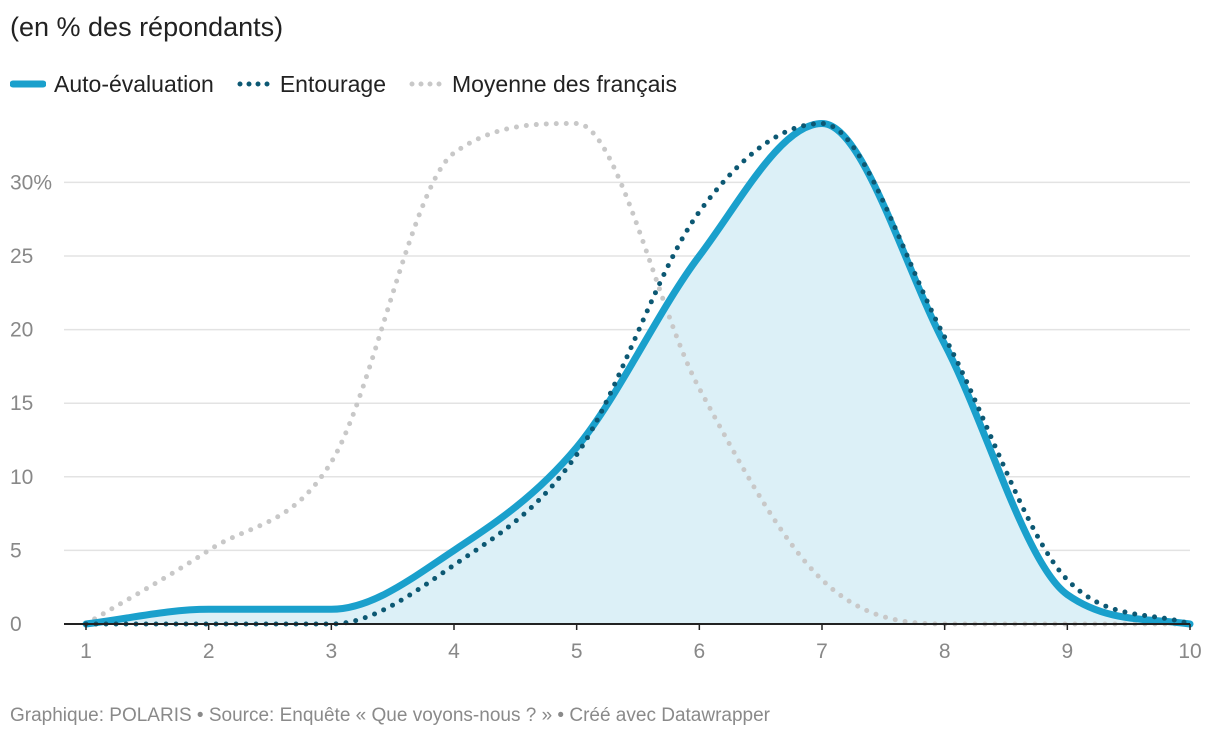 Image resolution: width=1220 pixels, height=740 pixels. I want to click on legend-item-moyenne: Moyenne des français, so click(542, 84).